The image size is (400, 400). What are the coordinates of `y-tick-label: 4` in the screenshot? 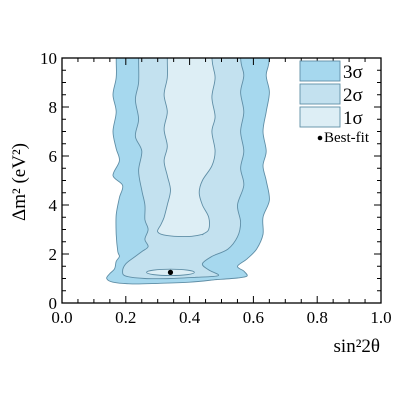 It's located at (53, 205).